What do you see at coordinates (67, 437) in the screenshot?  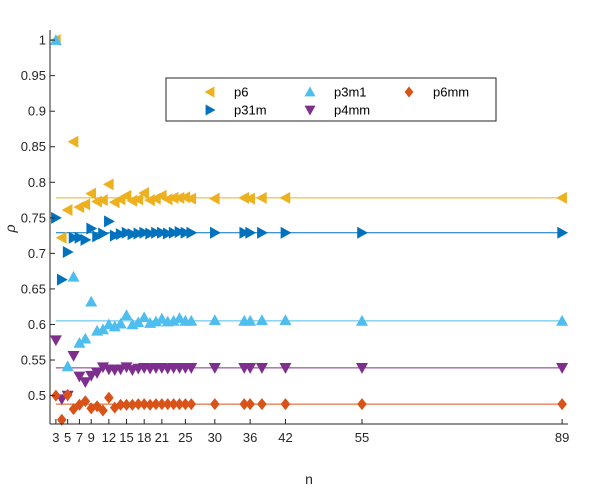 I see `x-tick-label: 5` at bounding box center [67, 437].